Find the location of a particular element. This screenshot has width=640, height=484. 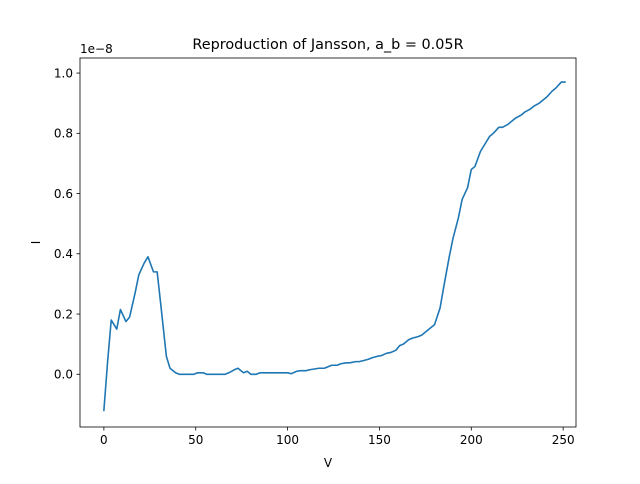

x-tick-label: 50 is located at coordinates (195, 440).